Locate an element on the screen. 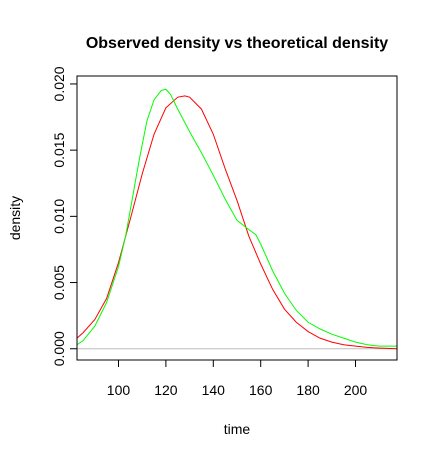  y-tick-label: 0.000 is located at coordinates (59, 348).